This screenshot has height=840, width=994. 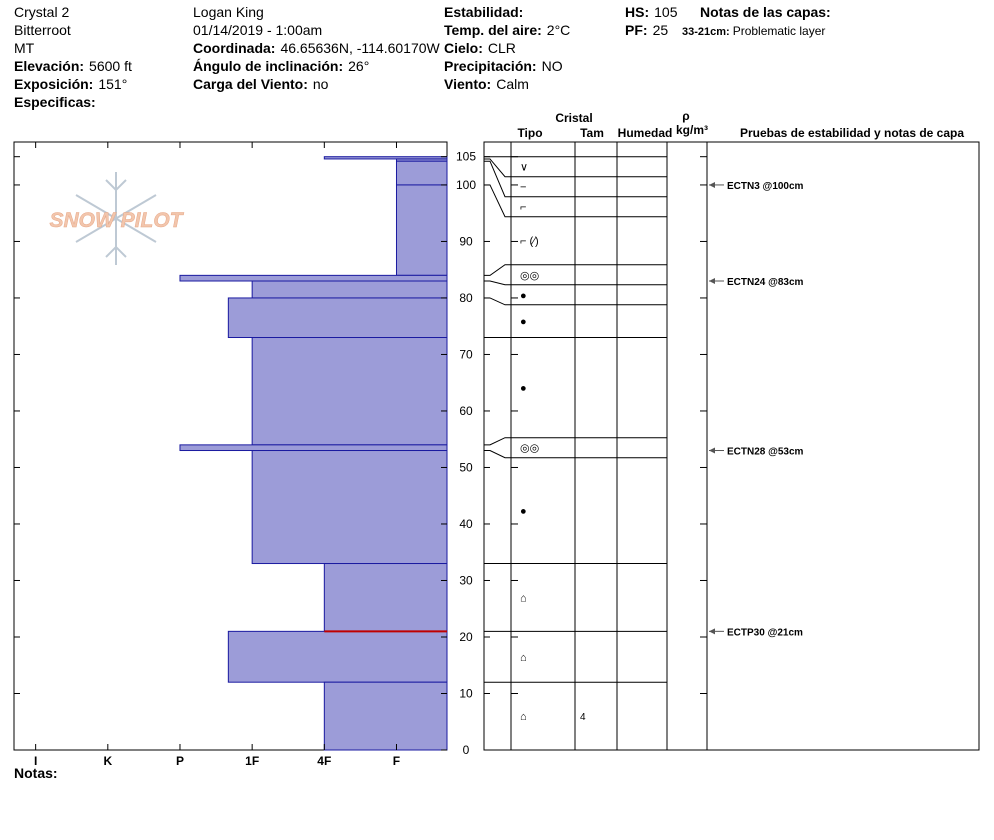 I want to click on y-tick-label: 60, so click(x=466, y=411).